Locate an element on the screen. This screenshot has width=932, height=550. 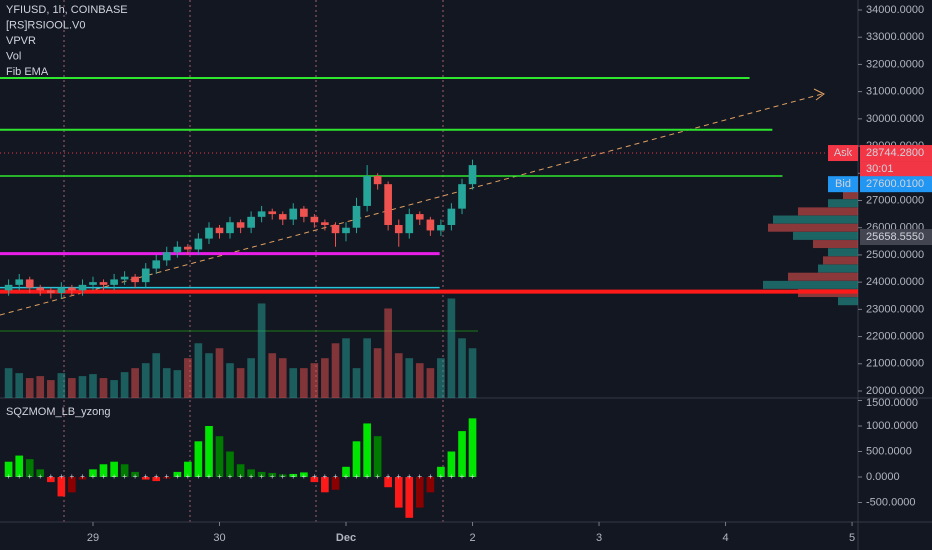
trend-arrow is located at coordinates (819, 94).